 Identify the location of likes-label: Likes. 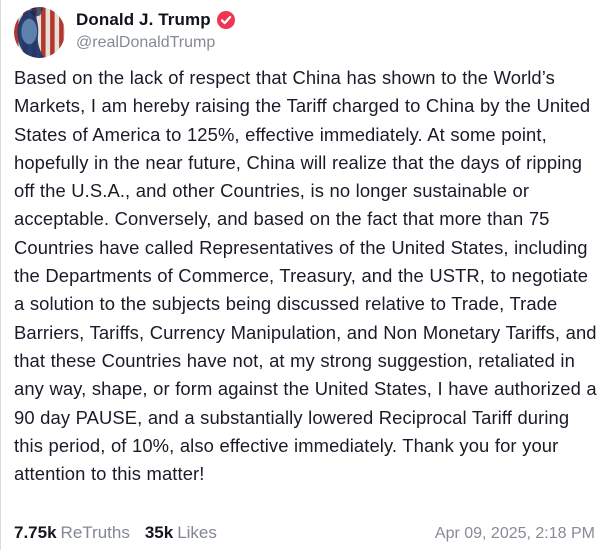
(197, 532).